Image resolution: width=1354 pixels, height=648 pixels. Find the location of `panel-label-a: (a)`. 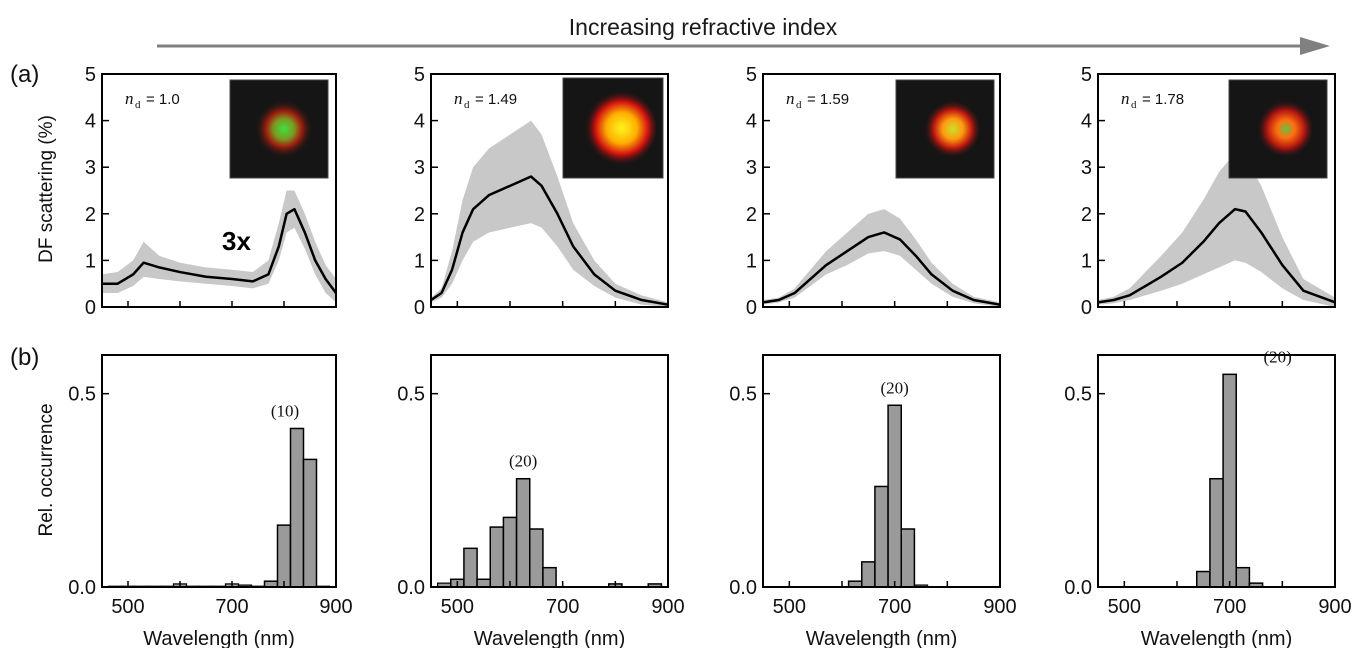

panel-label-a: (a) is located at coordinates (24, 74).